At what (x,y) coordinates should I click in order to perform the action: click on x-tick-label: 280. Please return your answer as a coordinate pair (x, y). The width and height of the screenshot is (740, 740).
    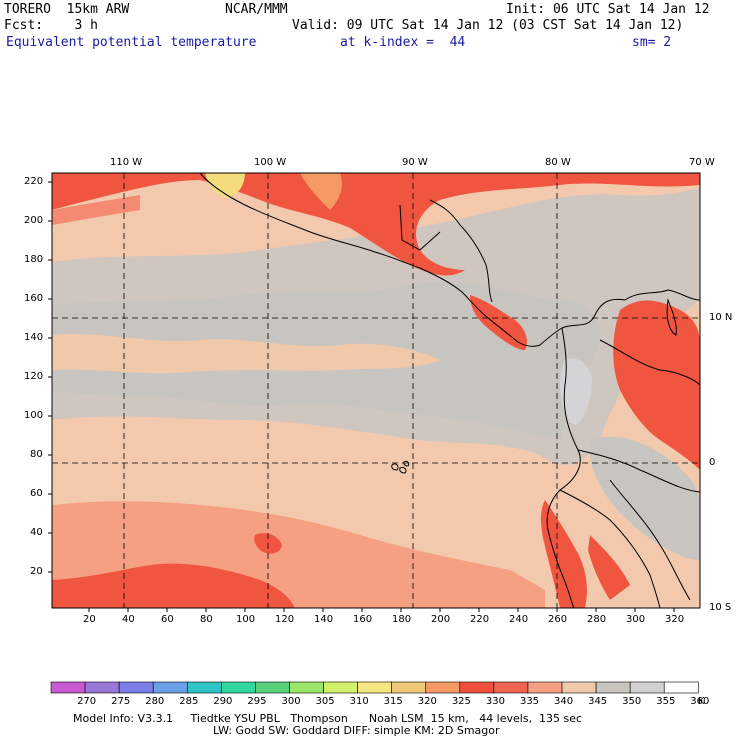
    Looking at the image, I should click on (597, 619).